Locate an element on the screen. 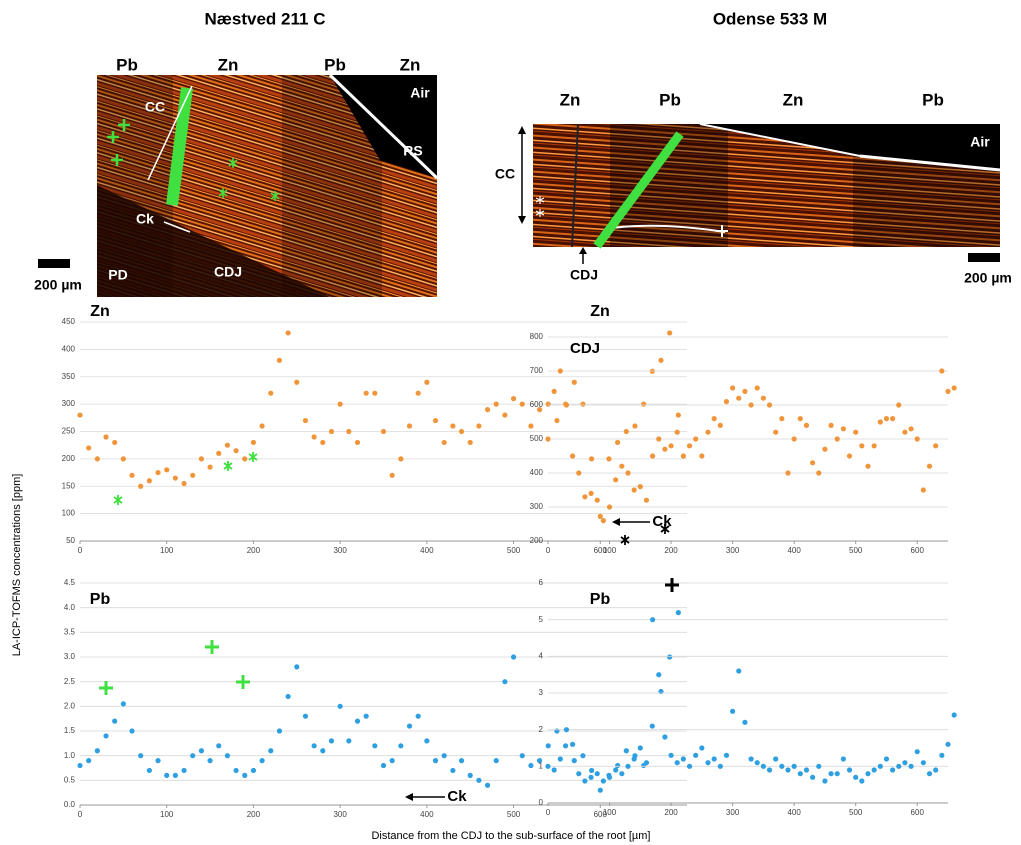 This screenshot has width=1021, height=845. y-axis-label: LA-ICP-TOFMS concentrations [ppm] is located at coordinates (17, 565).